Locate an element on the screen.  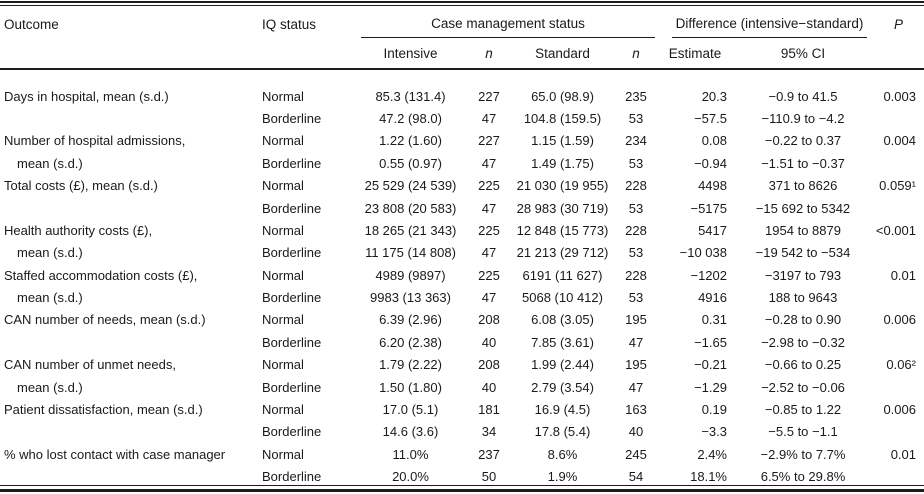
intensive-value-cell: 20.0% is located at coordinates (410, 477).